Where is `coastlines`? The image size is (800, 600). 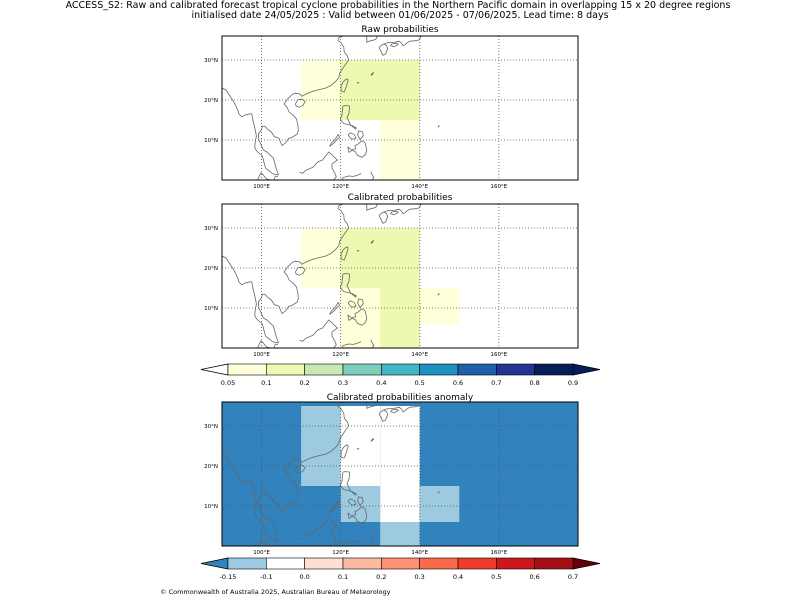
coastlines is located at coordinates (331, 474).